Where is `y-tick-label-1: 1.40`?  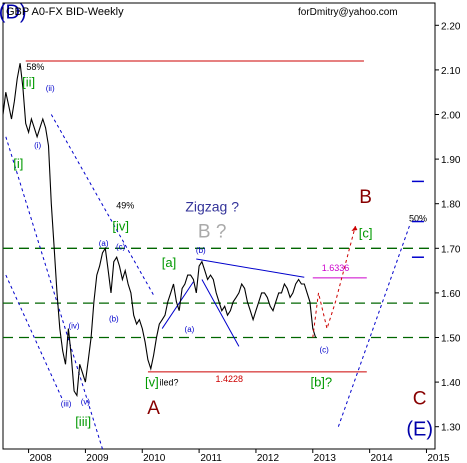
y-tick-label-1: 1.40 is located at coordinates (451, 383).